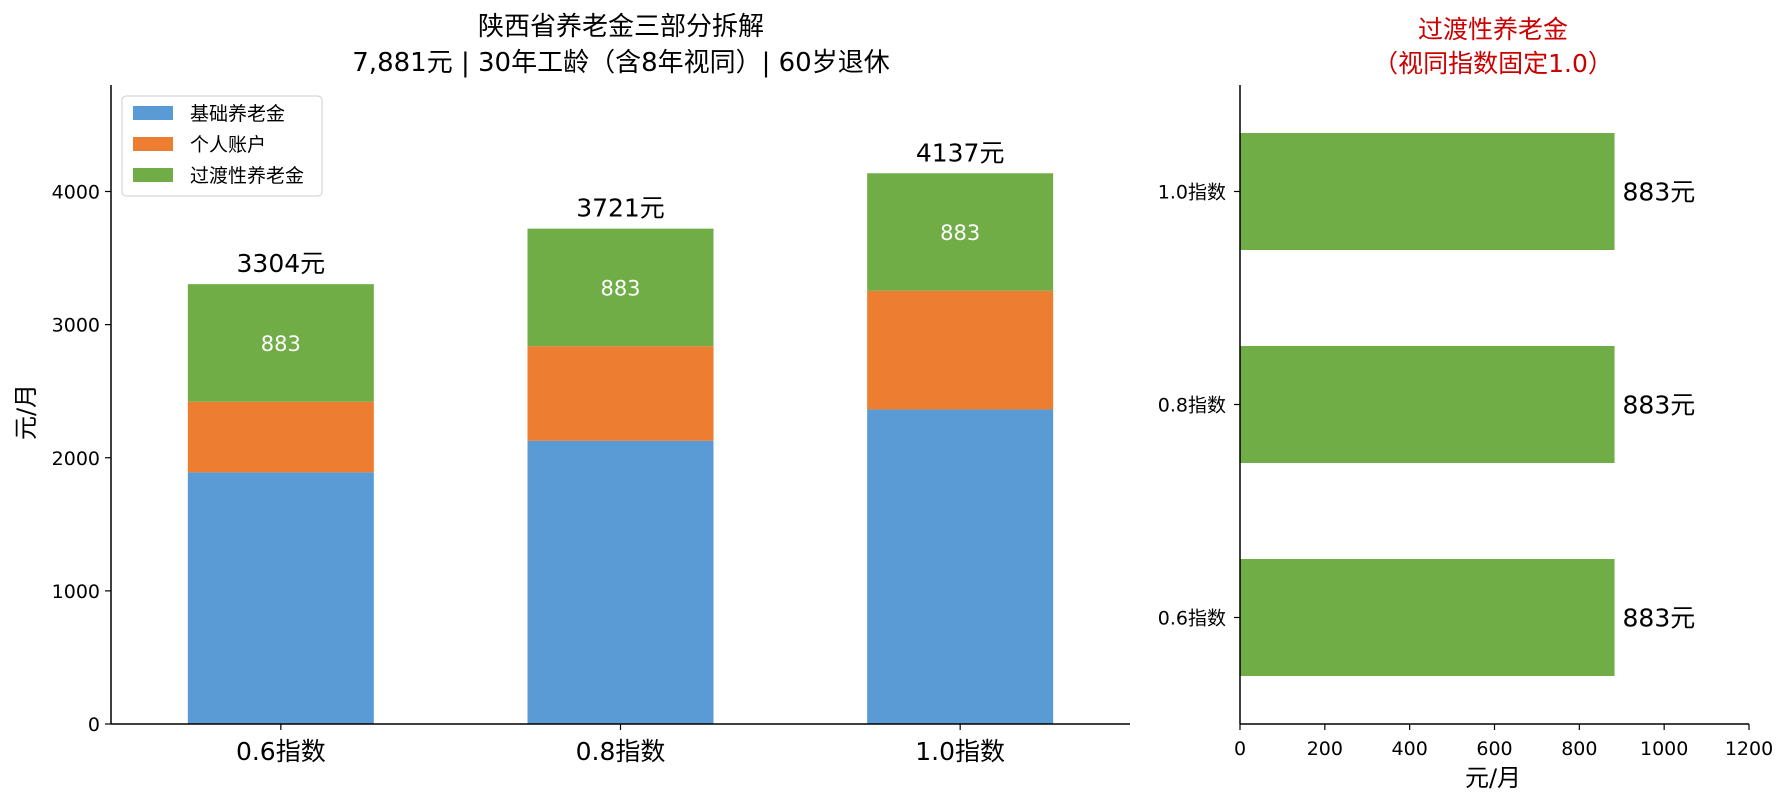  Describe the element at coordinates (281, 263) in the screenshot. I see `total-label: 3304元` at that location.